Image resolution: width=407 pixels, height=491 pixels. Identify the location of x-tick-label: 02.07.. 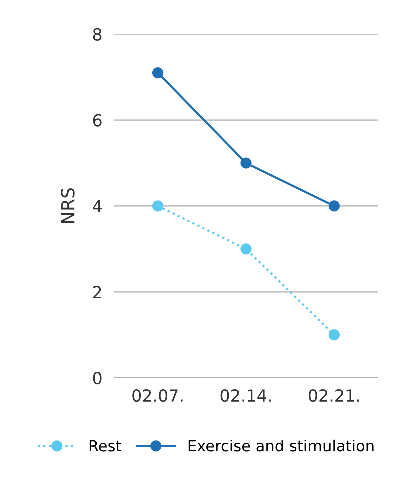
(157, 395).